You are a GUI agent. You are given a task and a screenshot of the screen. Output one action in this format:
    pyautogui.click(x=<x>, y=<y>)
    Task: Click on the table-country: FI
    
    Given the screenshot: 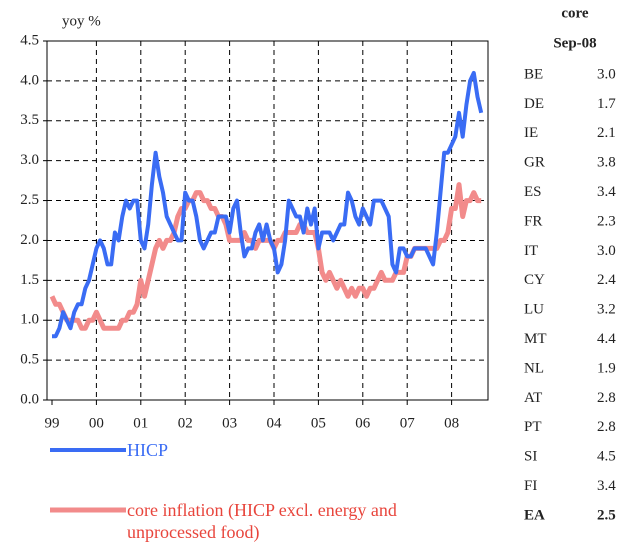 What is the action you would take?
    pyautogui.click(x=530, y=486)
    